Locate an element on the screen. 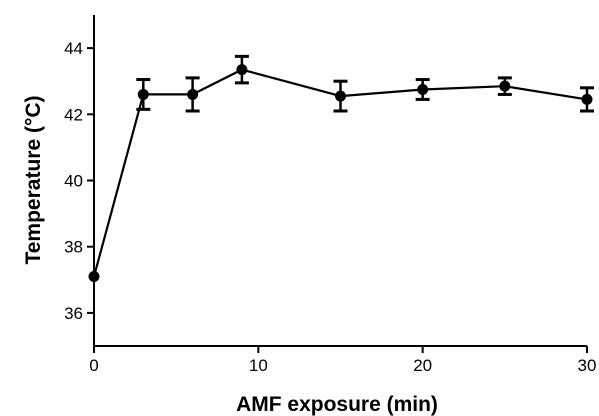  y-tick-label: 40 is located at coordinates (73, 181).